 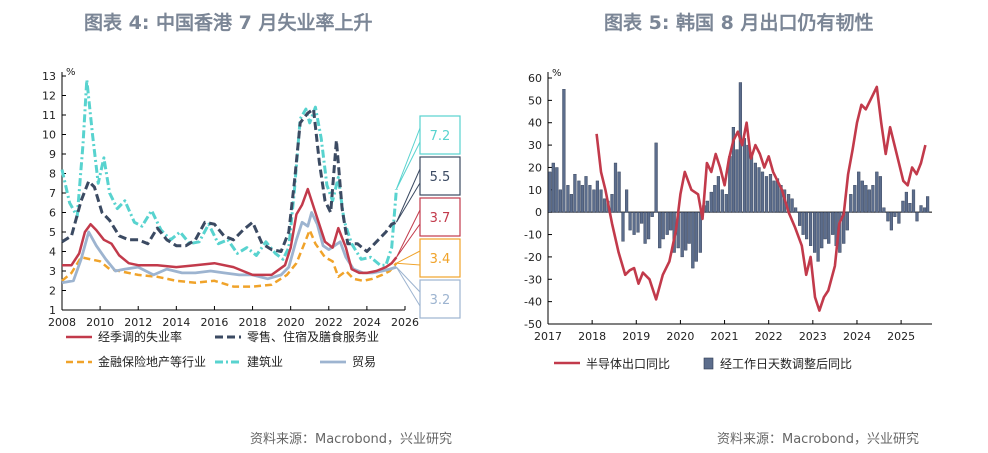 I want to click on end-value-label: 5.5, so click(x=440, y=177).